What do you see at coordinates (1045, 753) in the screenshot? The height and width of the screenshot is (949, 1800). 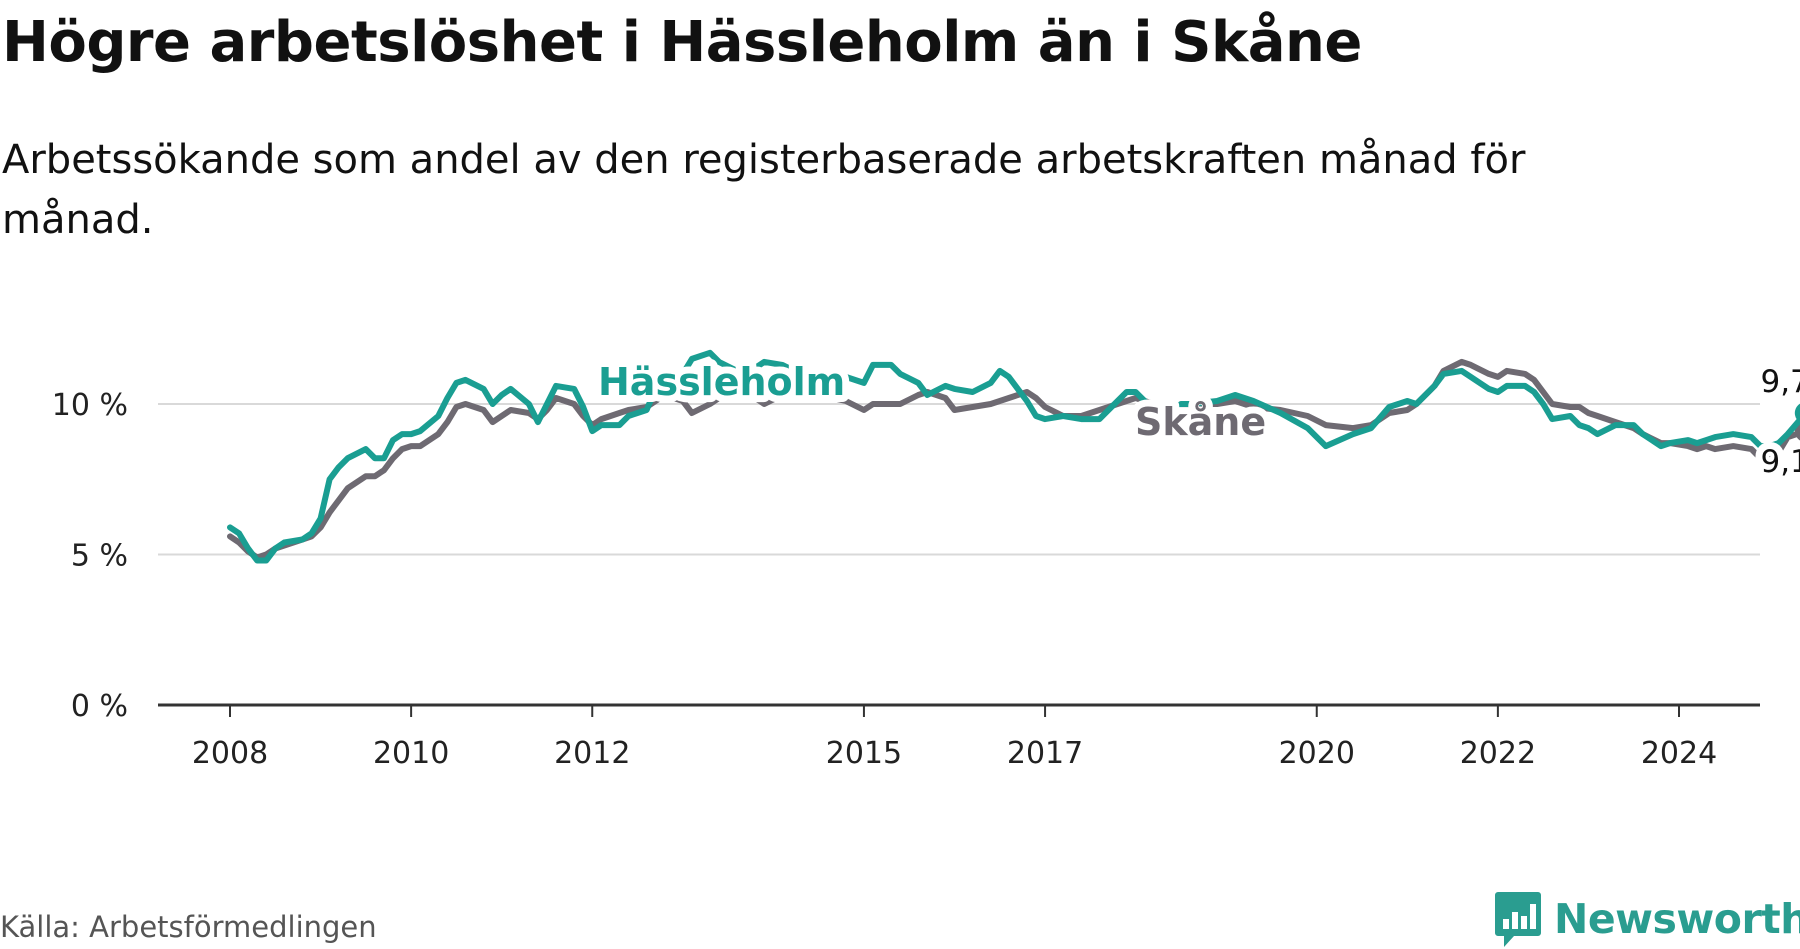 I see `x-tick-label: 2017` at bounding box center [1045, 753].